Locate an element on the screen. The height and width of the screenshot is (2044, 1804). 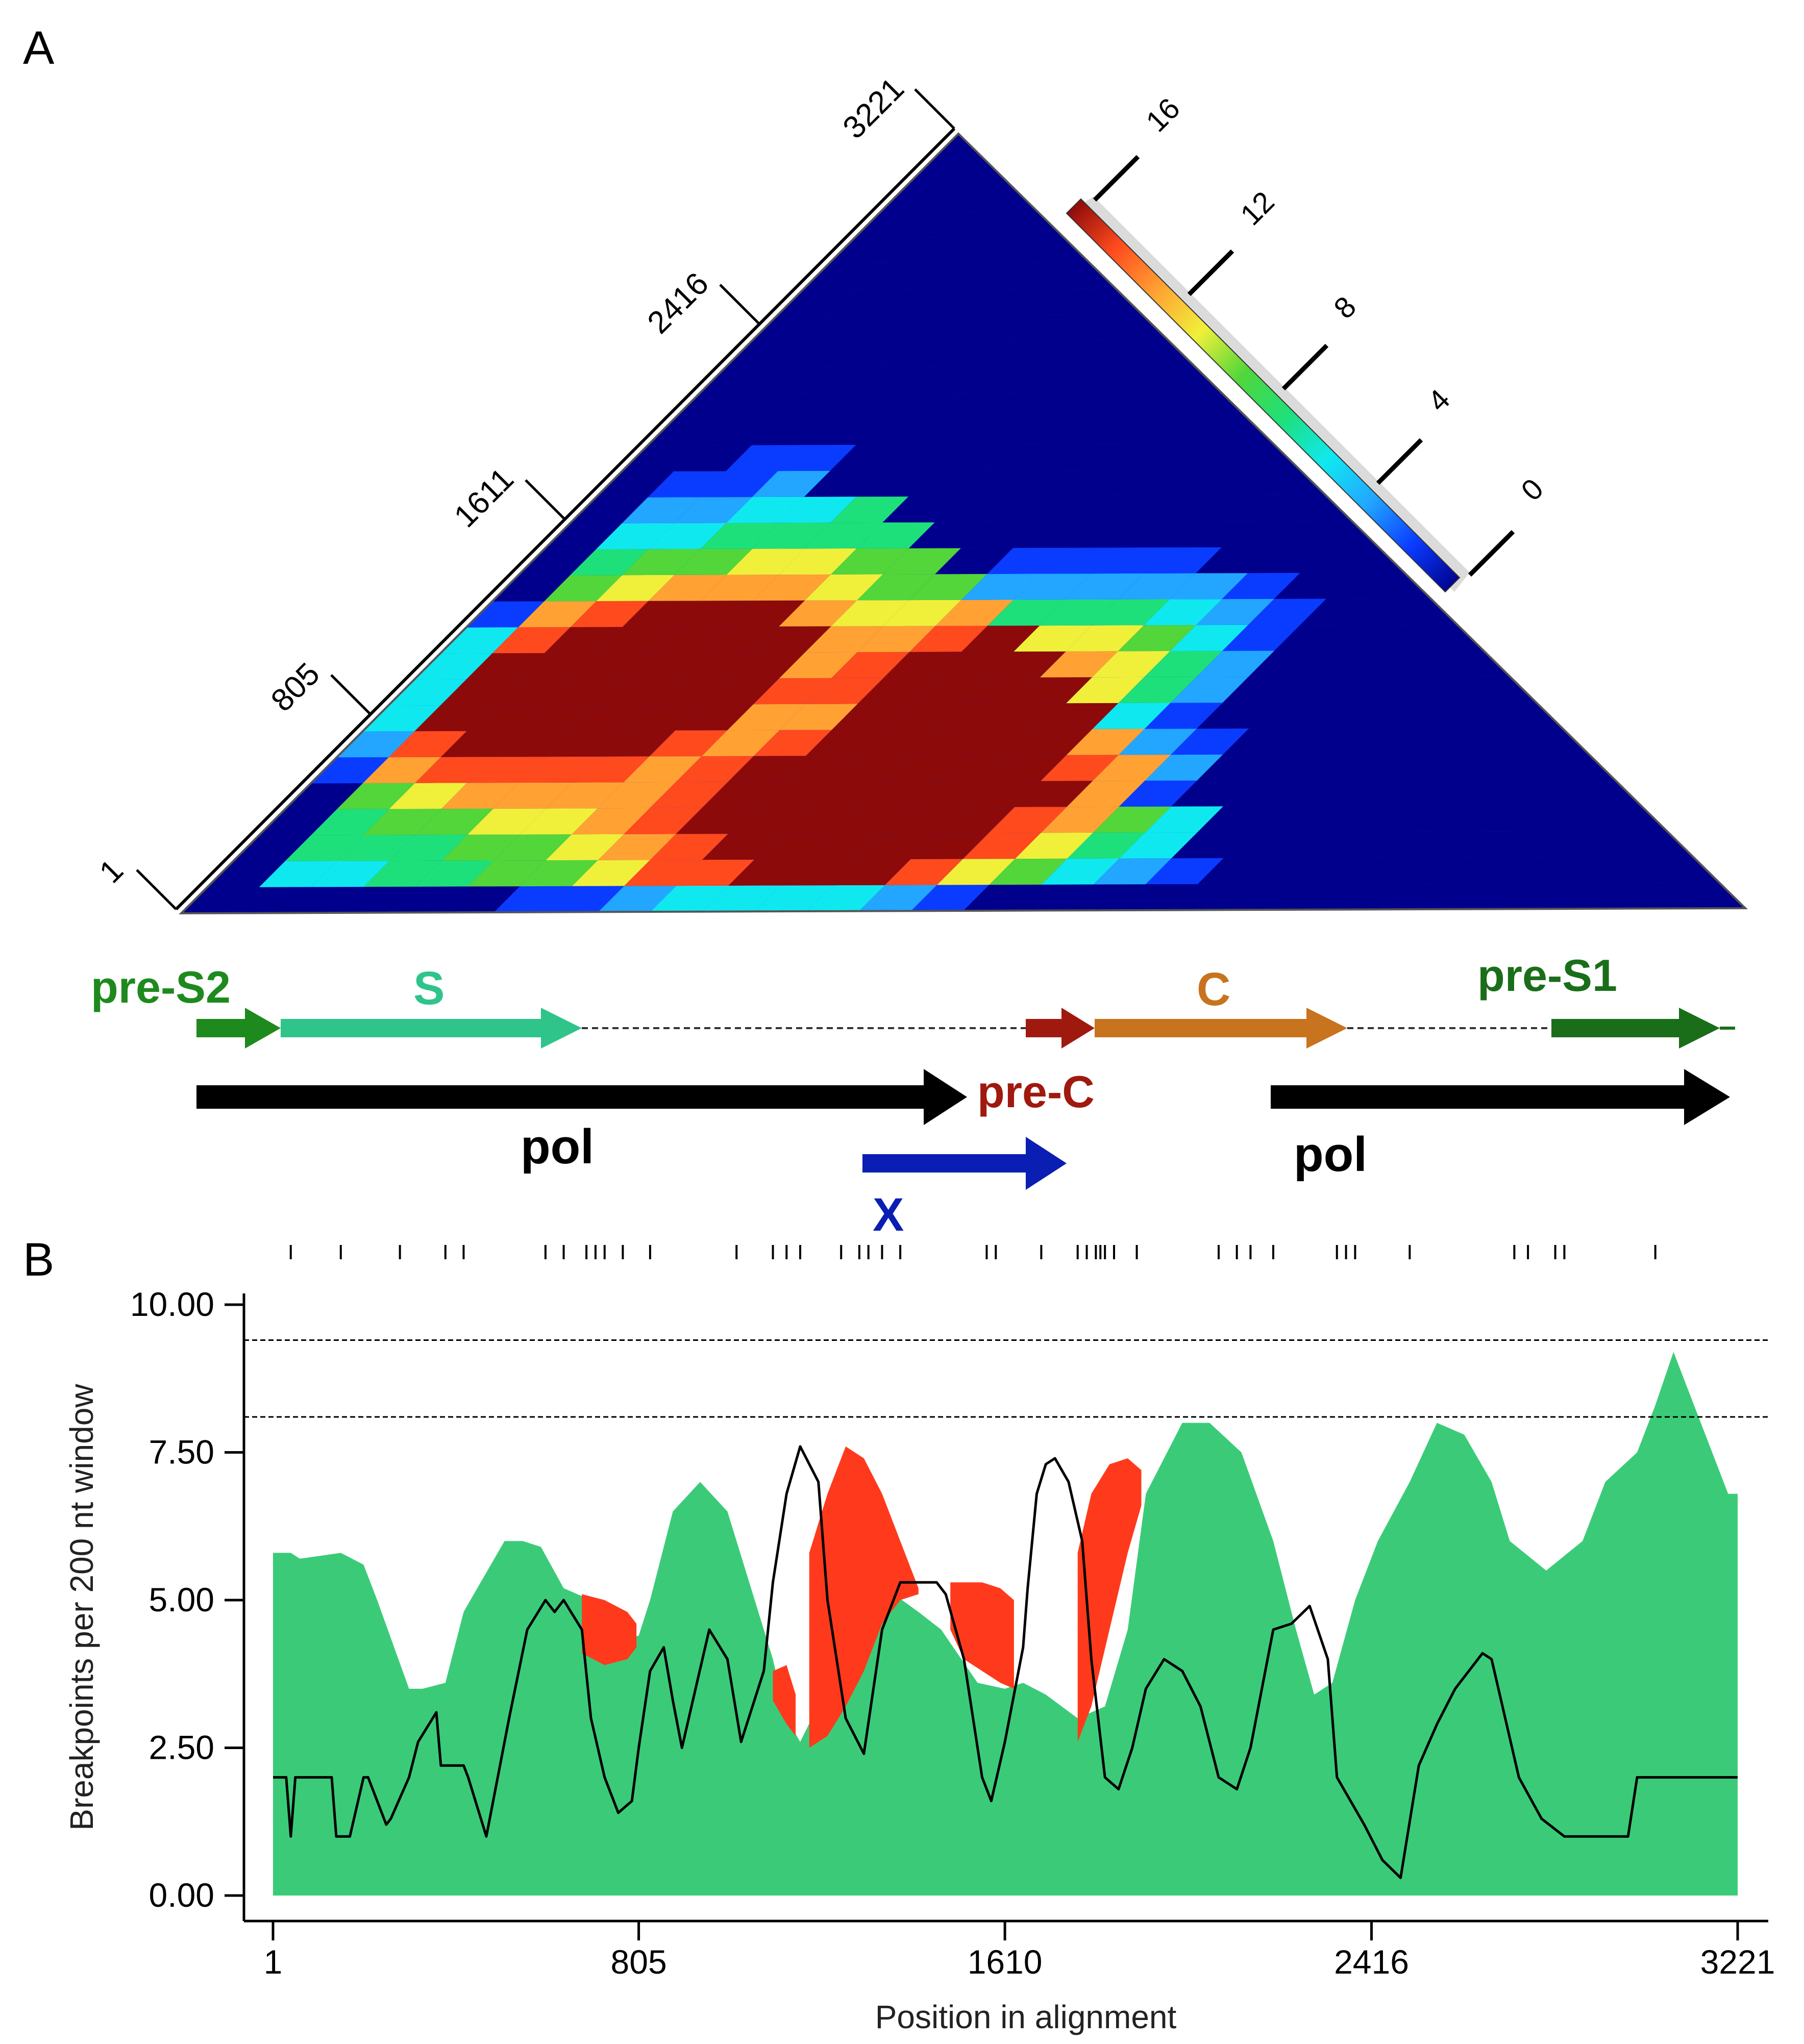
x-tick-label-3221: 3221 is located at coordinates (1737, 1962).